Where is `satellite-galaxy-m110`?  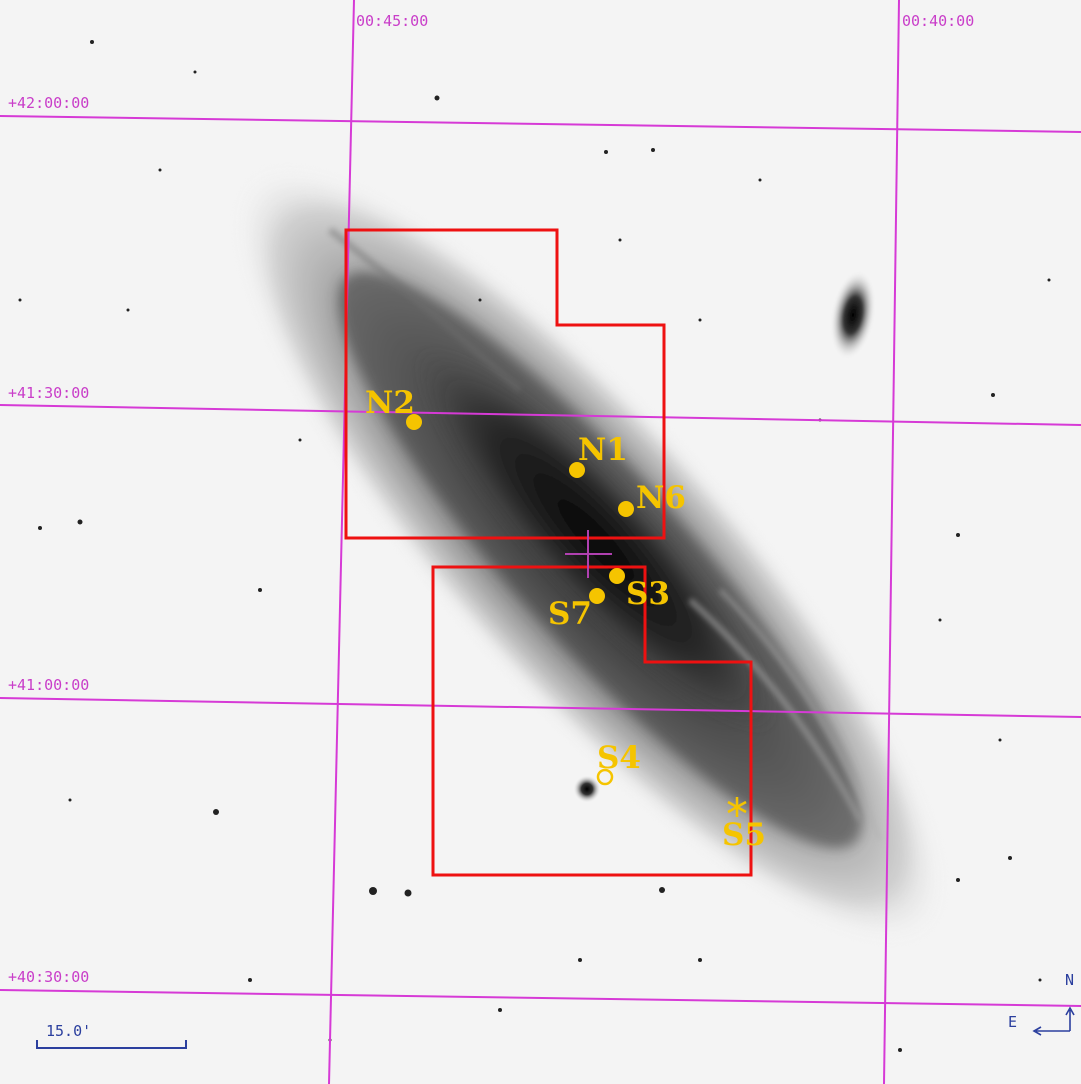 satellite-galaxy-m110 is located at coordinates (853, 315).